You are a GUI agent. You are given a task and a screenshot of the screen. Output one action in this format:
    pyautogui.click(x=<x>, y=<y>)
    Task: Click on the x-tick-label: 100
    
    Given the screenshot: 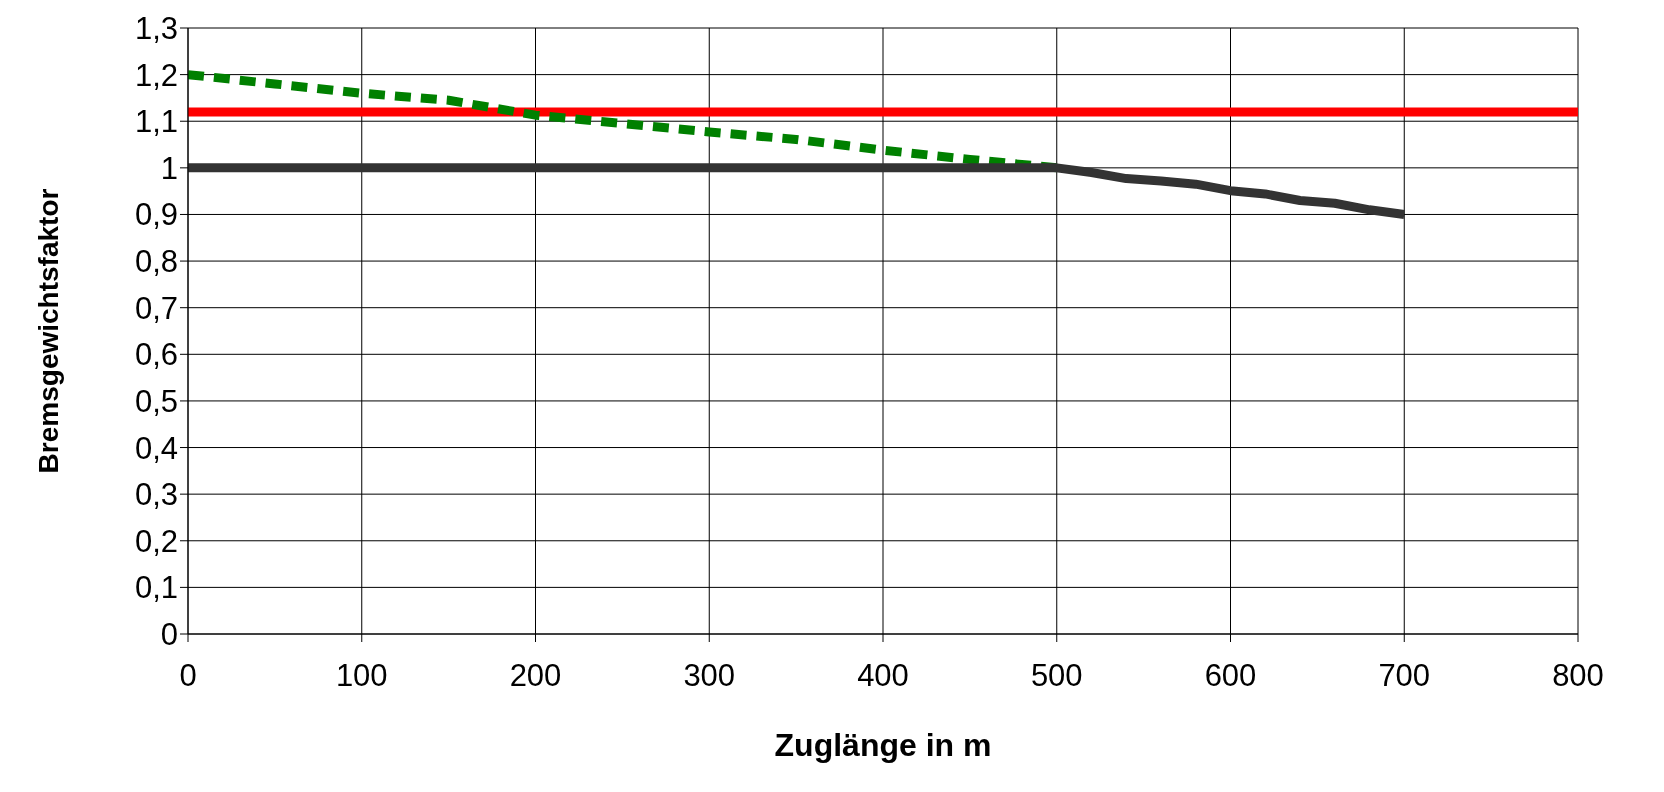 What is the action you would take?
    pyautogui.click(x=361, y=676)
    